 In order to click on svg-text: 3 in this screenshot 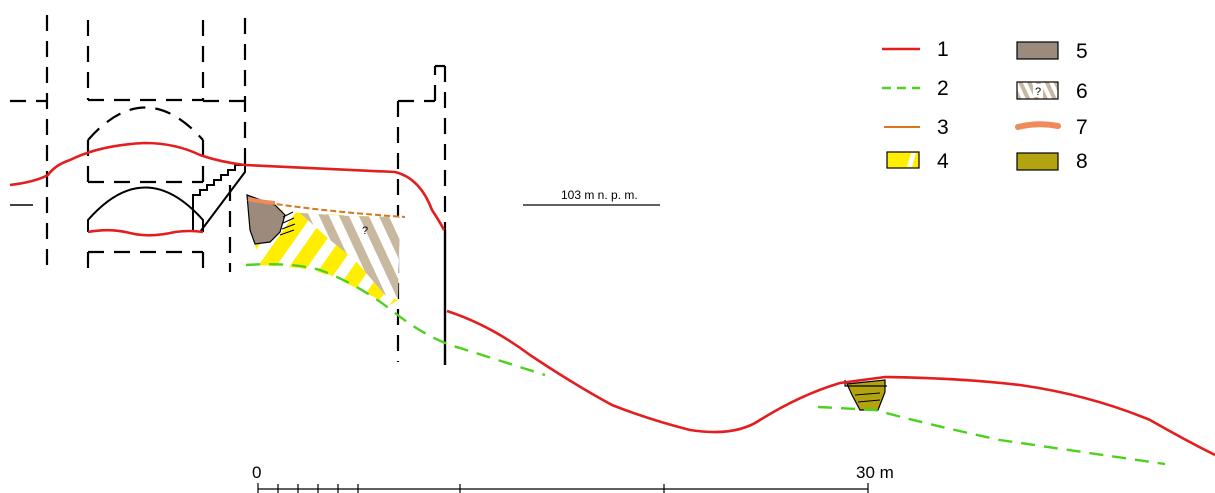, I will do `click(943, 127)`.